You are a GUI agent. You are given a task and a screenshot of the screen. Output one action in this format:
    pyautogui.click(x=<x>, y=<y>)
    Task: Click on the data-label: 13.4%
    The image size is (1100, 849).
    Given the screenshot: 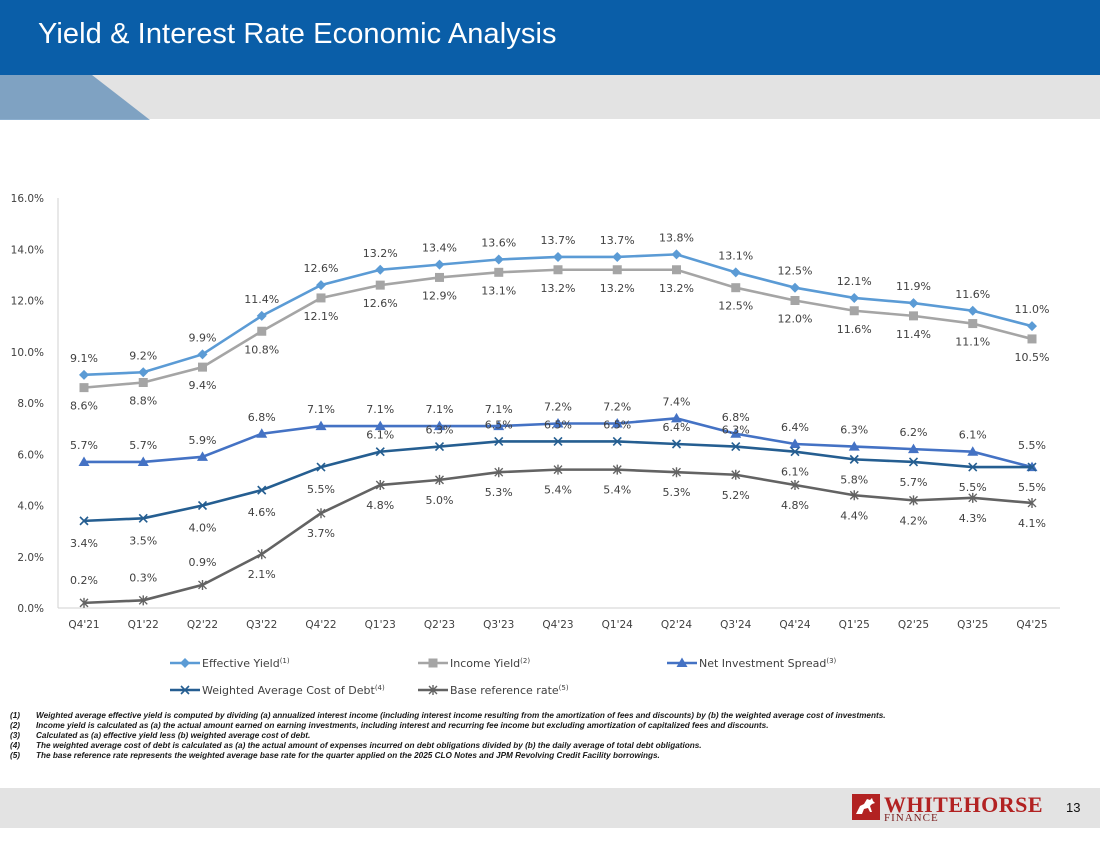 What is the action you would take?
    pyautogui.click(x=439, y=248)
    